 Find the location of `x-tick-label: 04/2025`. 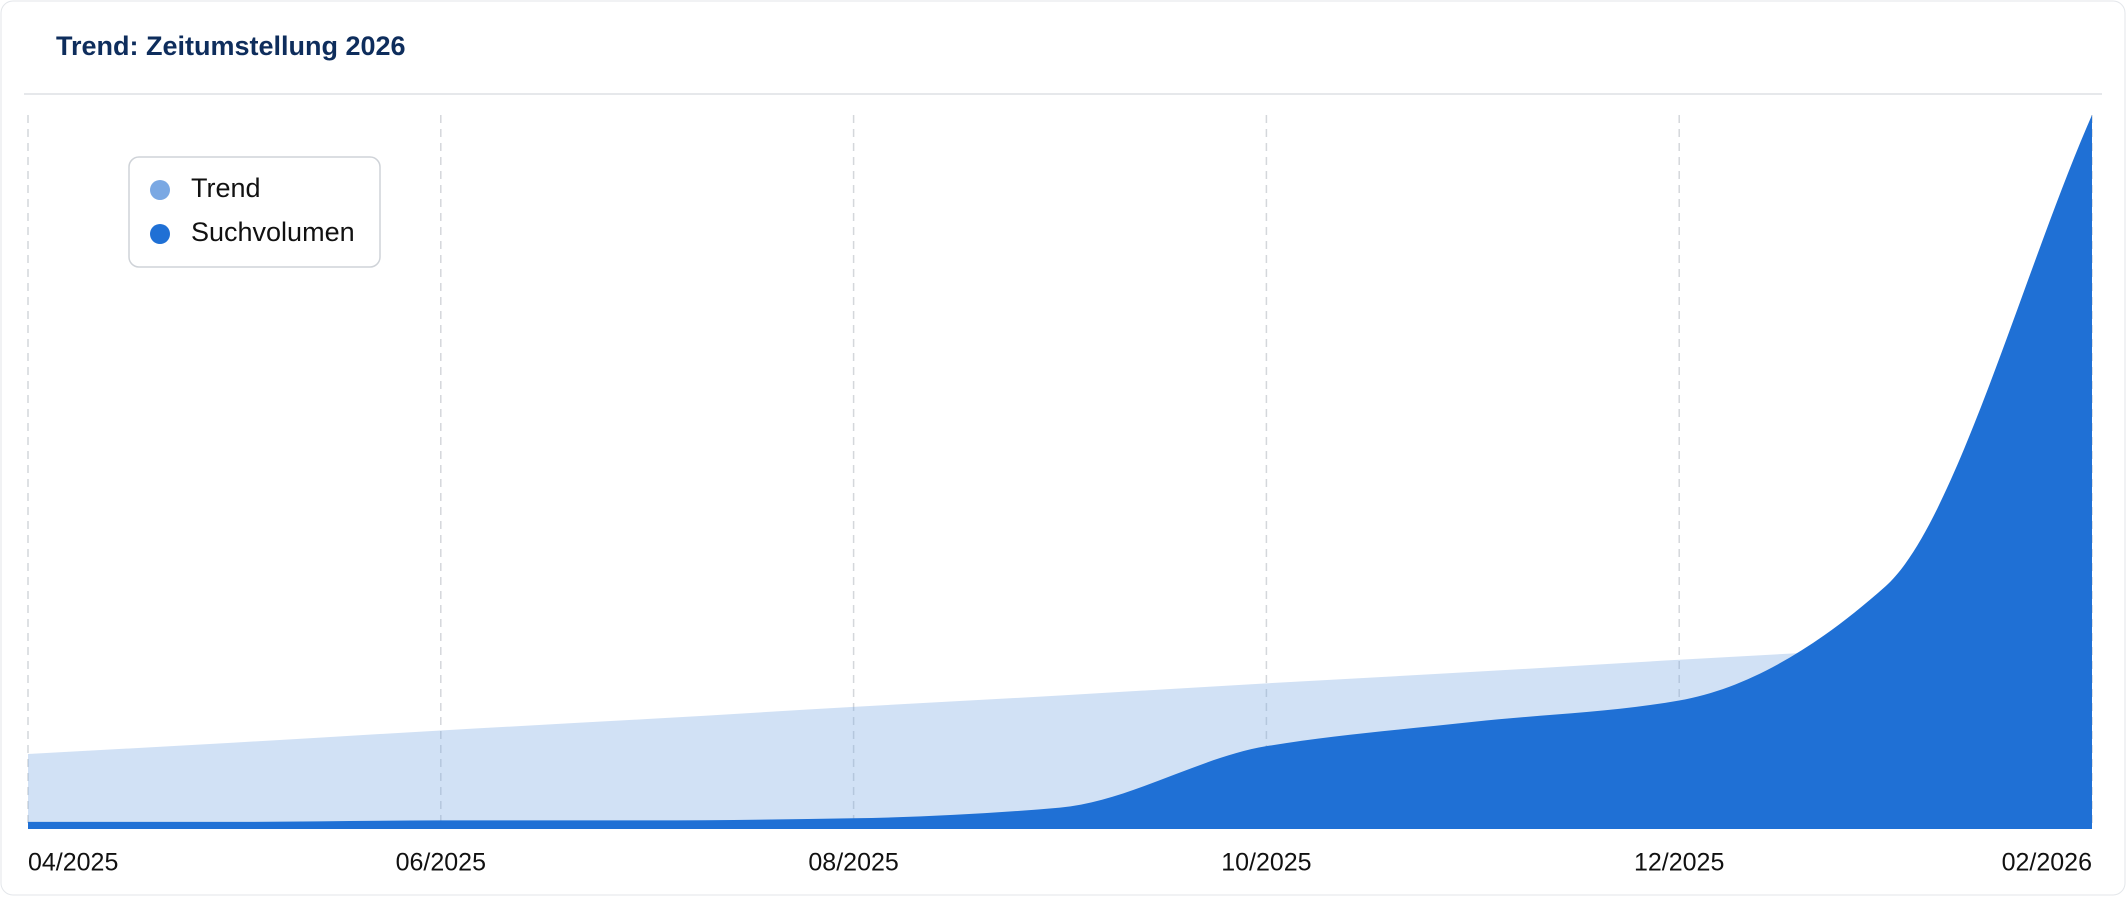

x-tick-label: 04/2025 is located at coordinates (73, 863).